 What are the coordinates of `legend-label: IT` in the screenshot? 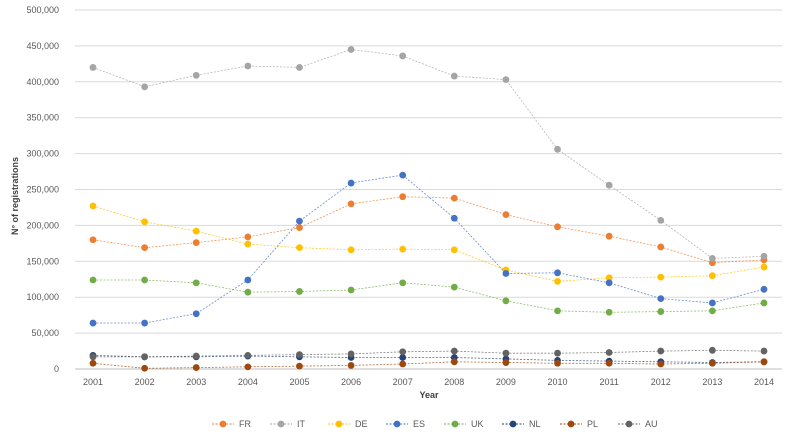 It's located at (301, 424).